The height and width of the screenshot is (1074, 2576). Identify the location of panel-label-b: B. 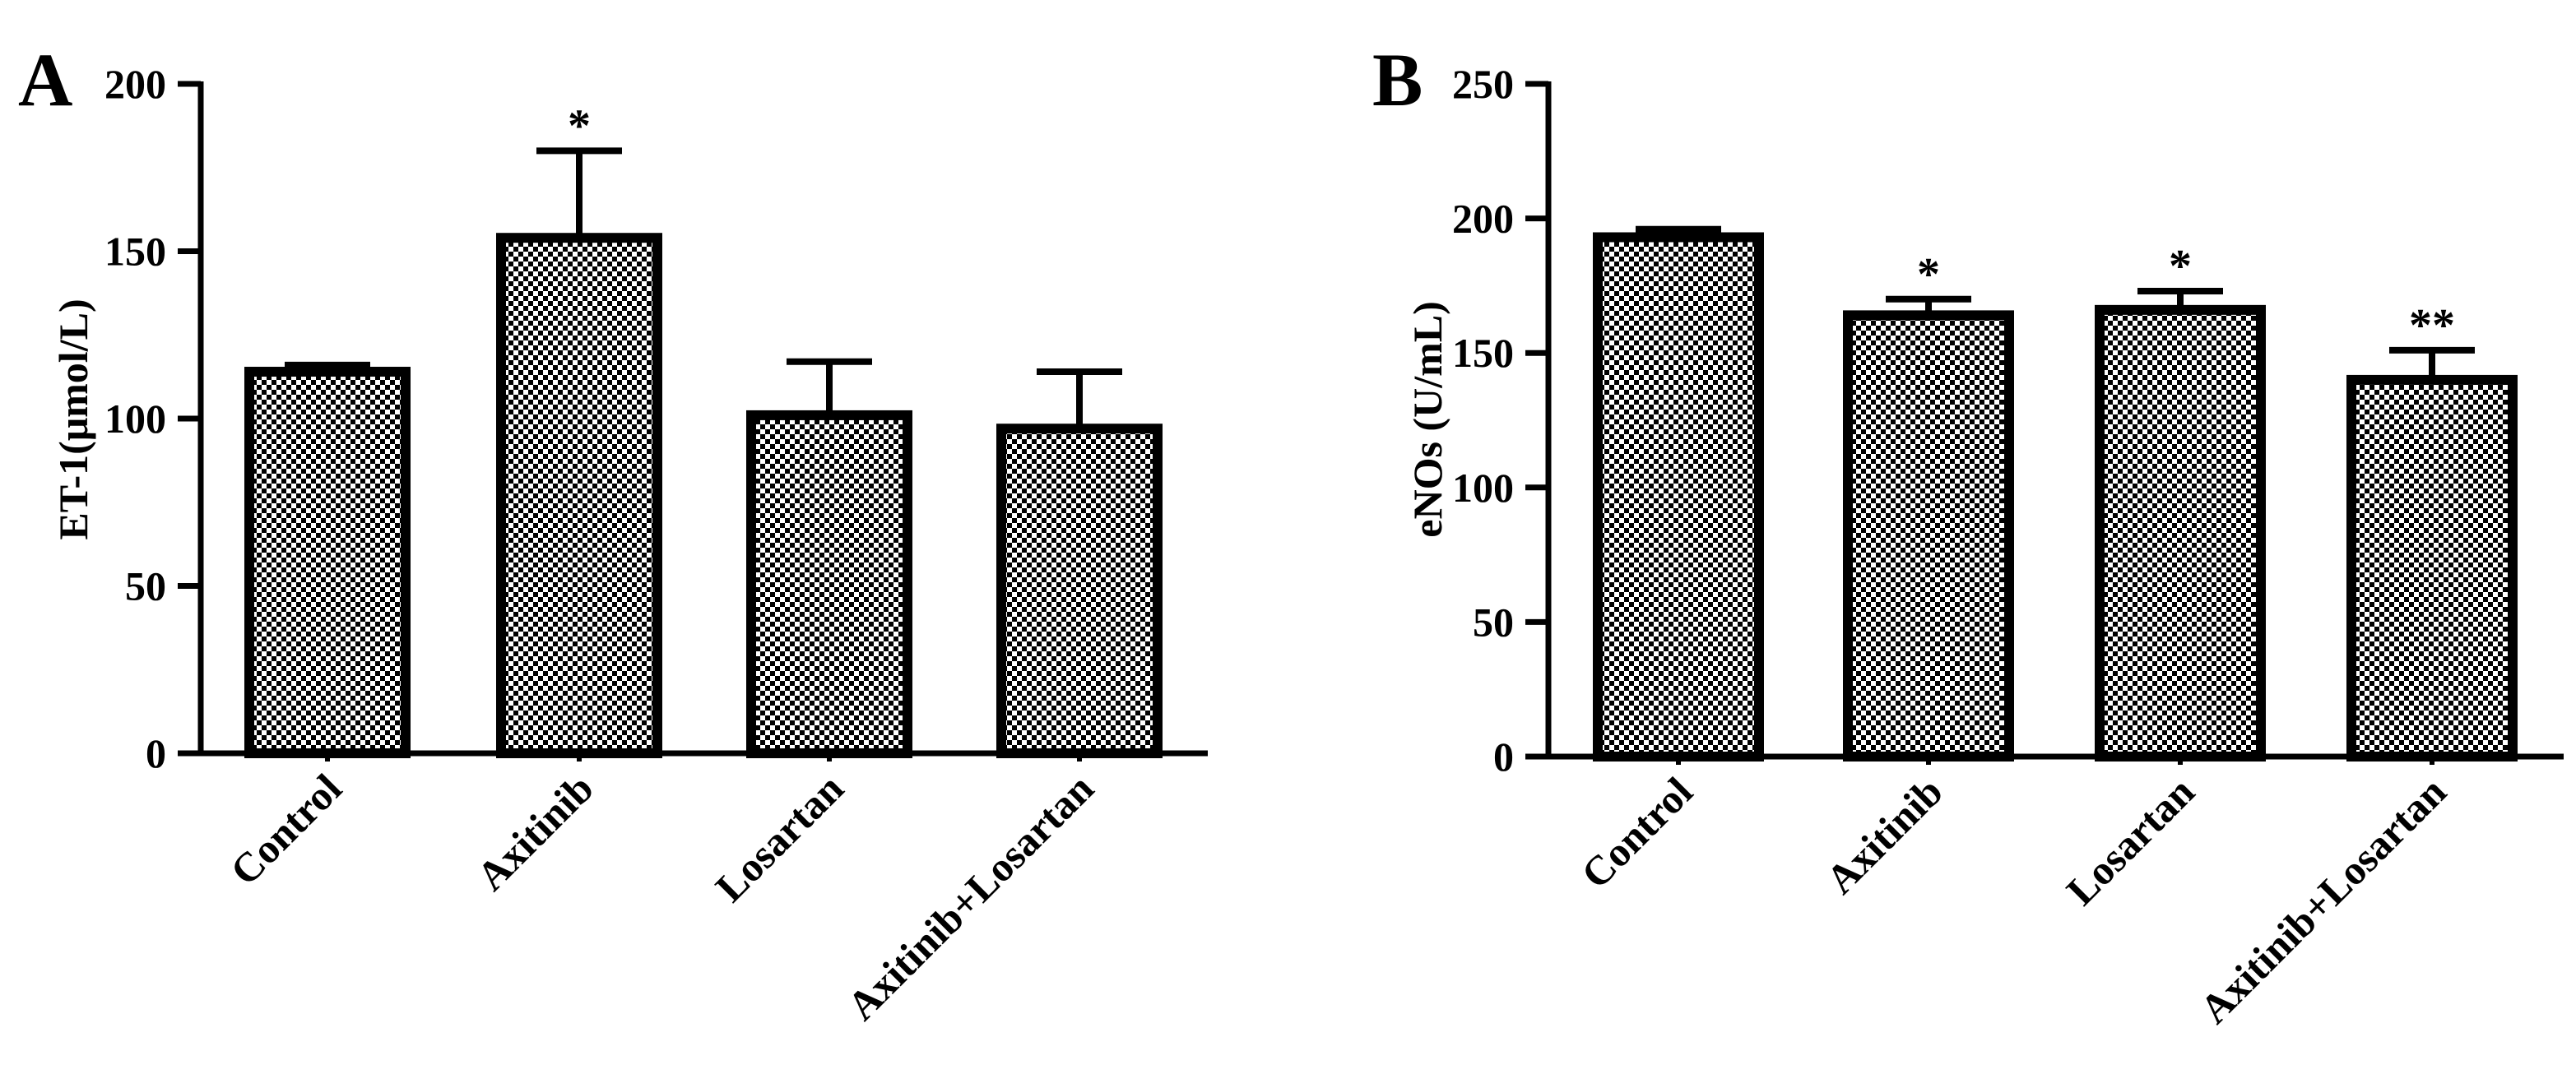
(1397, 80).